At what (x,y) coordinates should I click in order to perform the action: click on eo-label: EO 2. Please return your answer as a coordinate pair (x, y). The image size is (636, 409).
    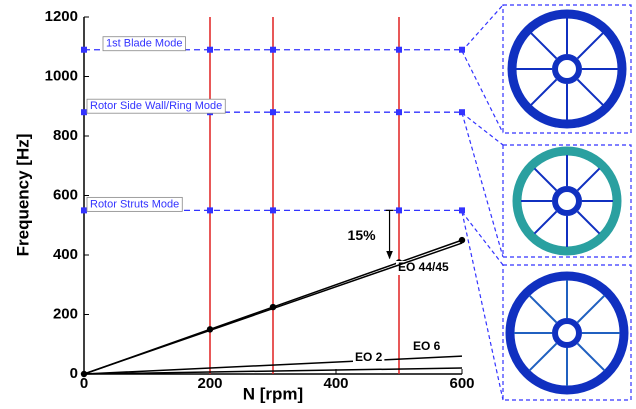
    Looking at the image, I should click on (369, 357).